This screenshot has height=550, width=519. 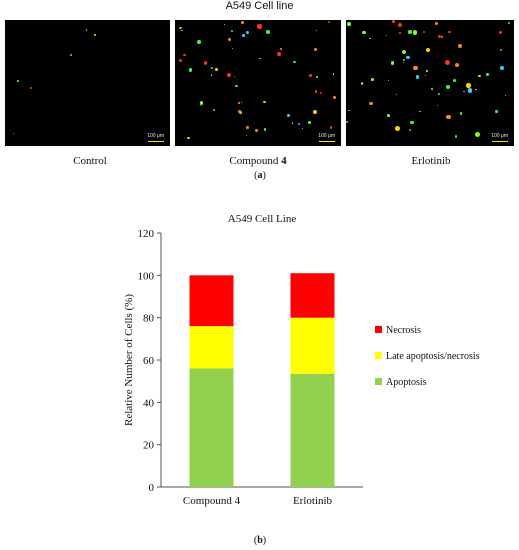 What do you see at coordinates (284, 161) in the screenshot?
I see `image-label-compound-number: 4` at bounding box center [284, 161].